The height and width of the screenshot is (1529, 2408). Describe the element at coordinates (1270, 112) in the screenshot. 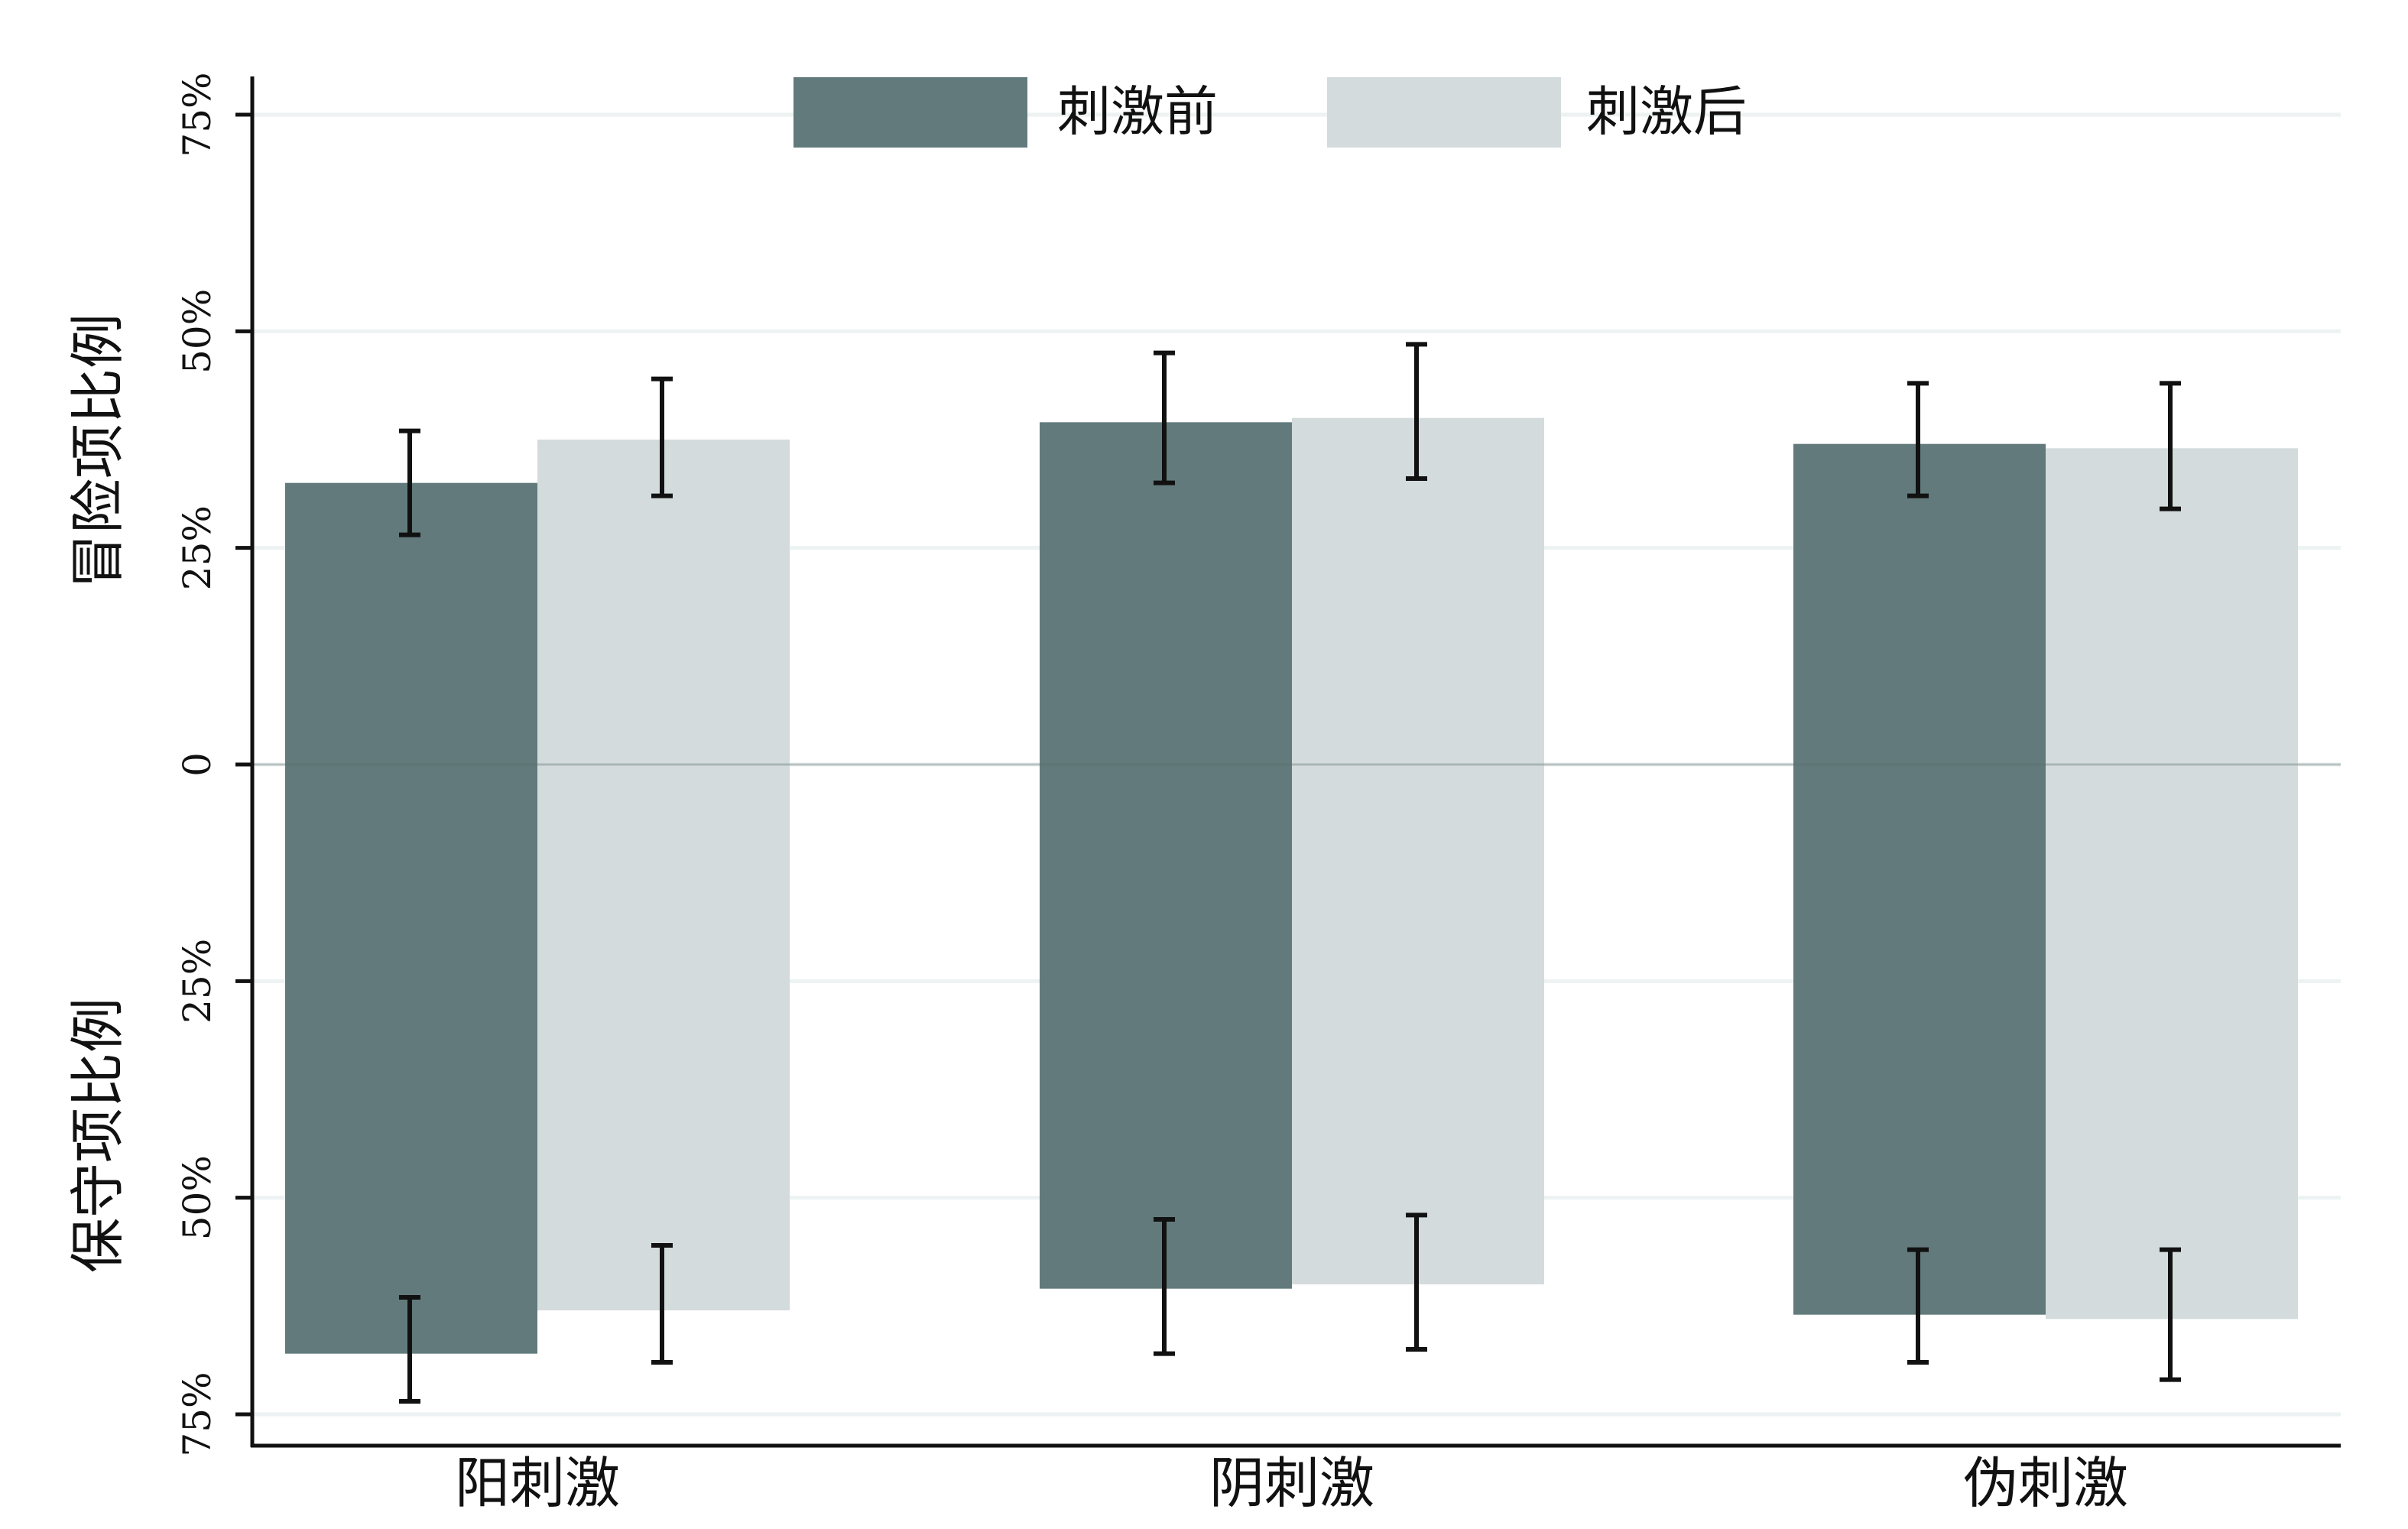

I see `legend: 刺激前 刺激后` at that location.